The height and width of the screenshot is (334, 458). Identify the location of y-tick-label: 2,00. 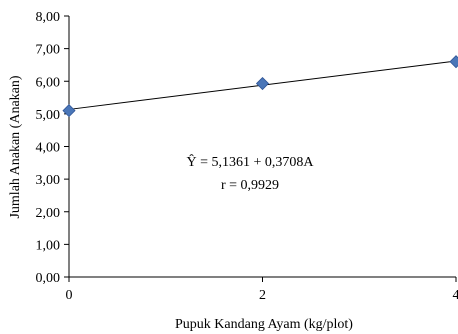
(48, 213).